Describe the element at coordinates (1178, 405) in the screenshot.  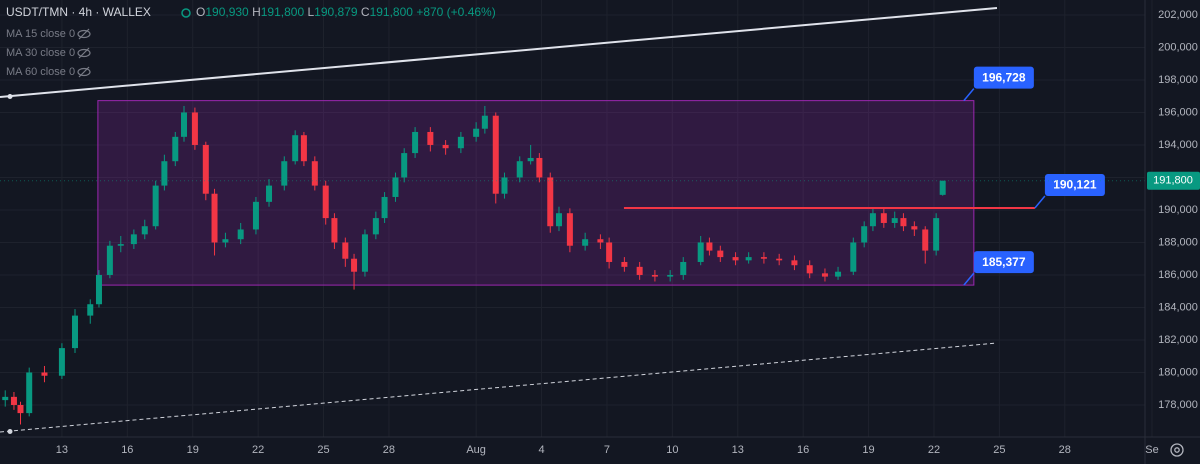
I see `y-tick-label: 178,000` at that location.